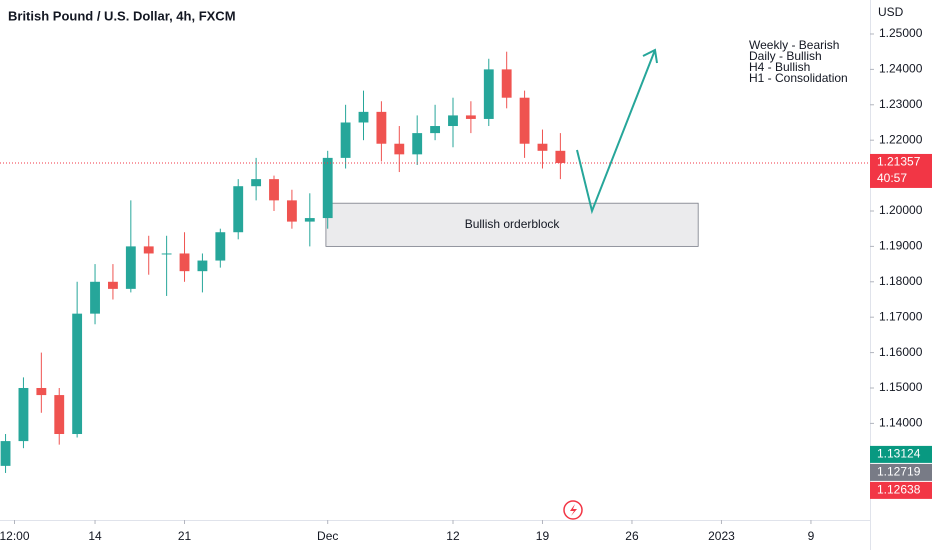 The image size is (932, 550). I want to click on x-tick-label: 21, so click(185, 536).